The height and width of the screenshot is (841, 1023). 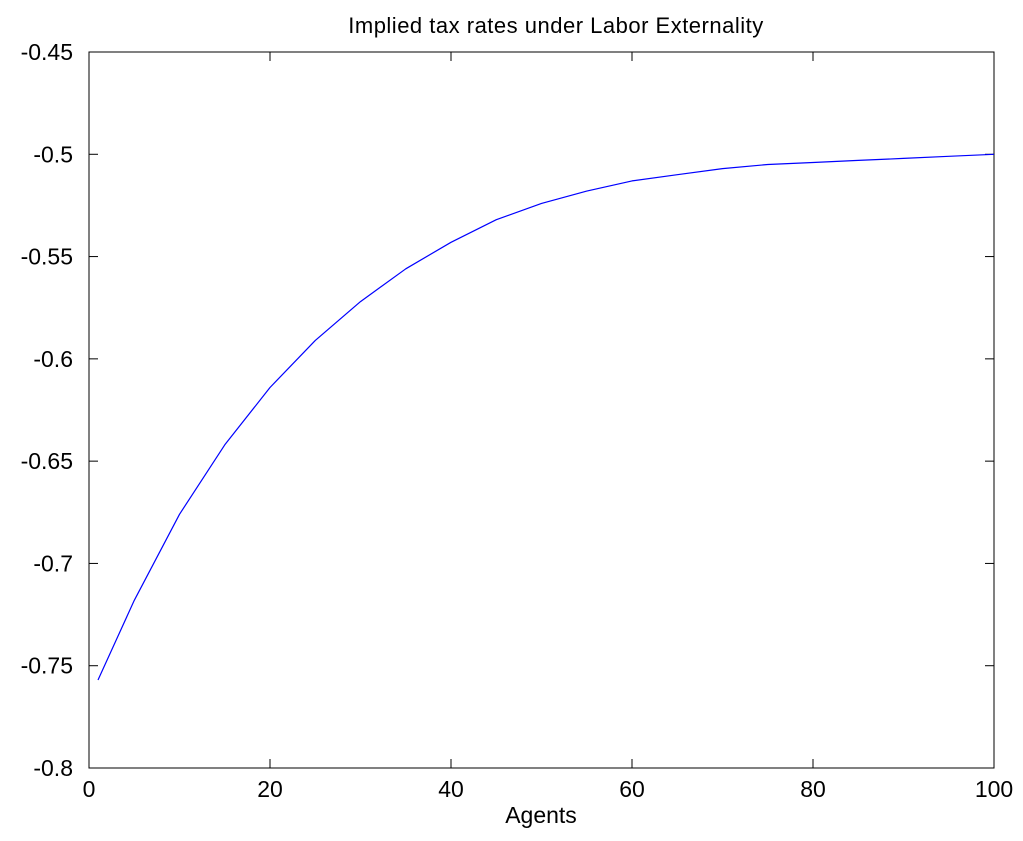 I want to click on x-tick-label: 60, so click(x=632, y=789).